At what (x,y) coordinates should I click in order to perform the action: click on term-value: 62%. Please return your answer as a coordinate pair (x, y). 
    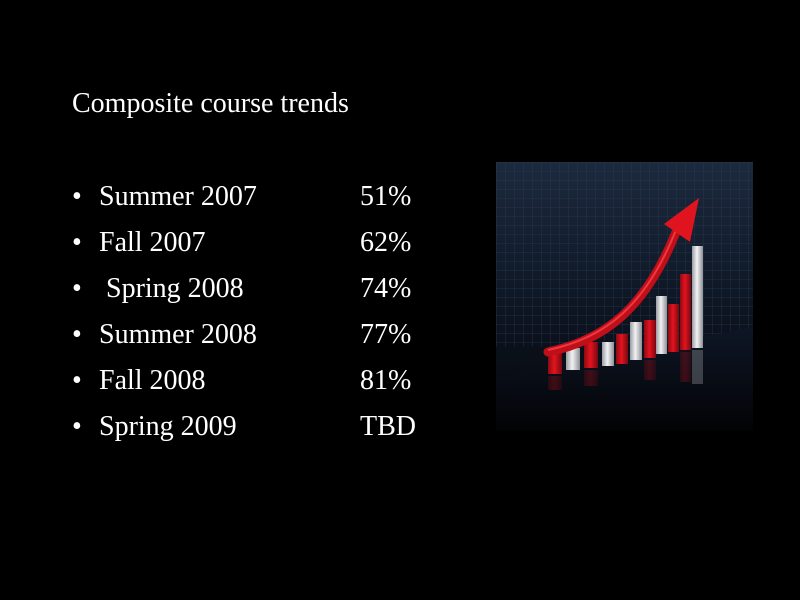
    Looking at the image, I should click on (386, 242).